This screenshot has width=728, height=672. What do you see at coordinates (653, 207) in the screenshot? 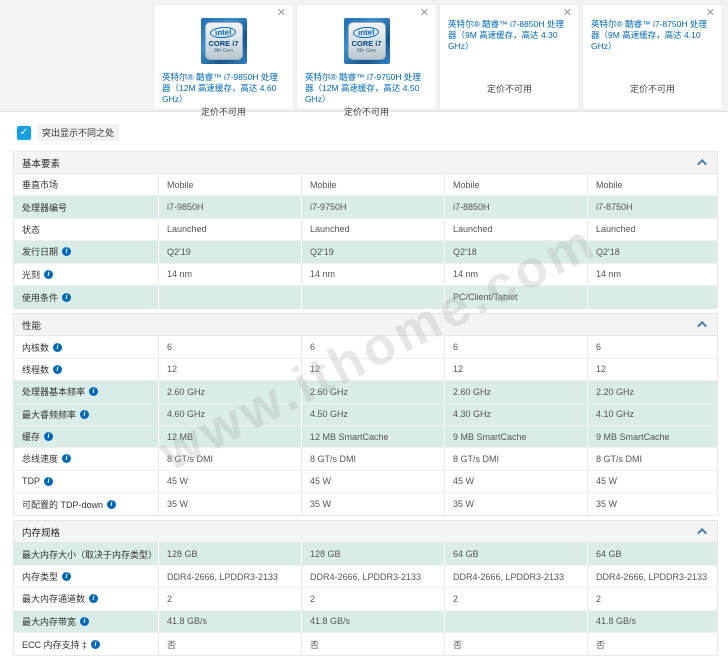
I see `spec-value-cell: i7-8750H` at bounding box center [653, 207].